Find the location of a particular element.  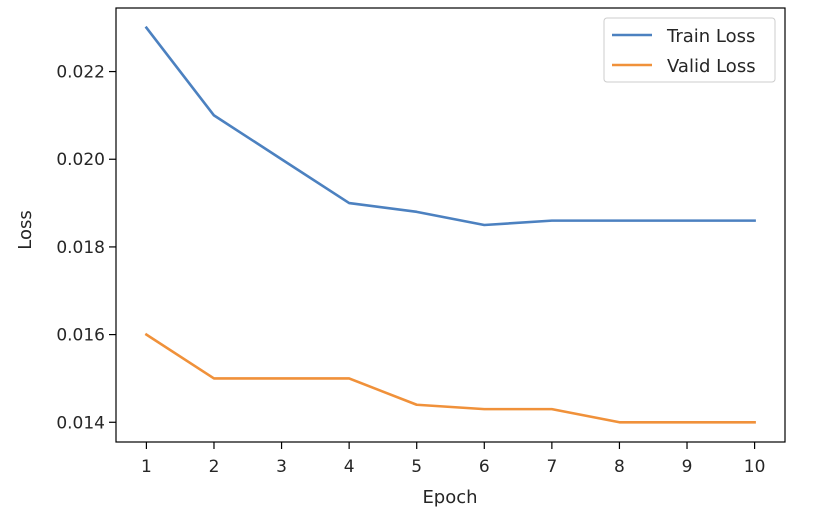

y-axis-ticks: 0.014 0.016 0.018 0.020 0.022 is located at coordinates (86, 248).